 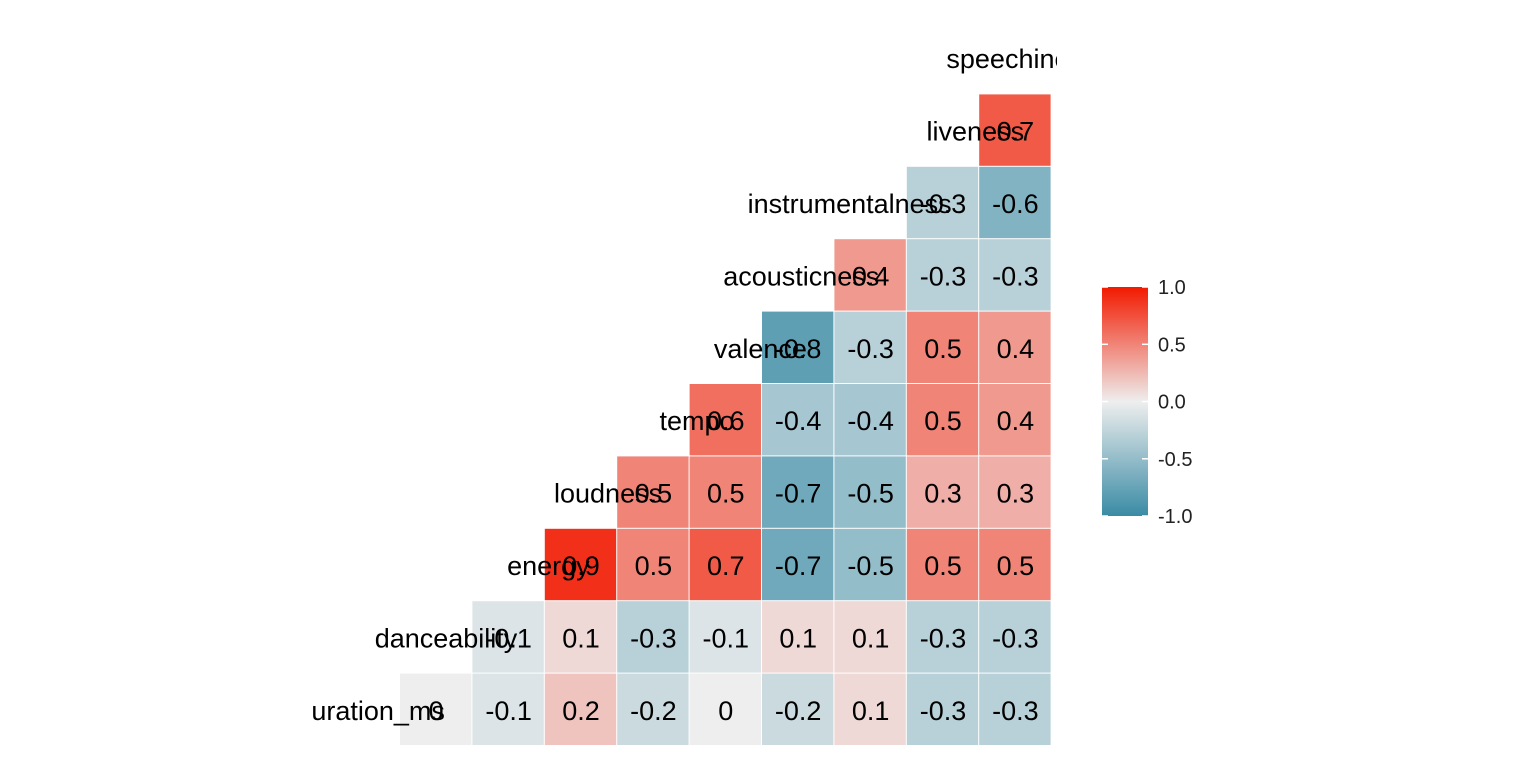 What do you see at coordinates (760, 349) in the screenshot?
I see `variable-label-valence: valence` at bounding box center [760, 349].